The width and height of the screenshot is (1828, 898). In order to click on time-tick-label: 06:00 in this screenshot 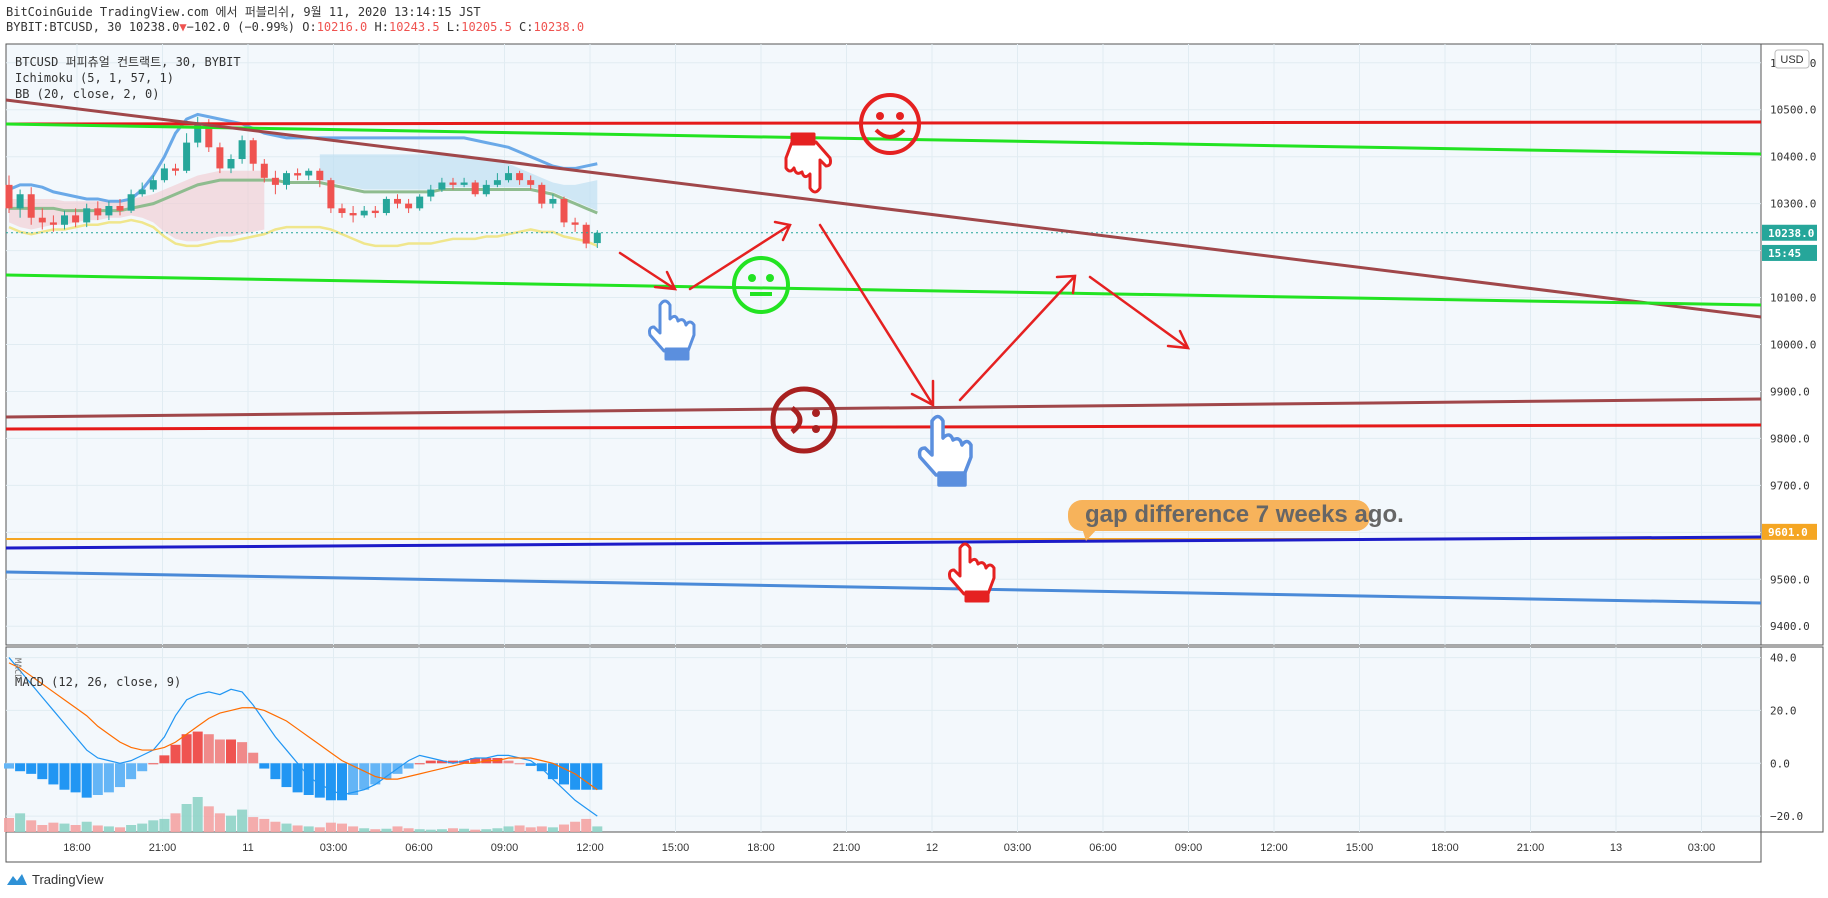, I will do `click(419, 848)`.